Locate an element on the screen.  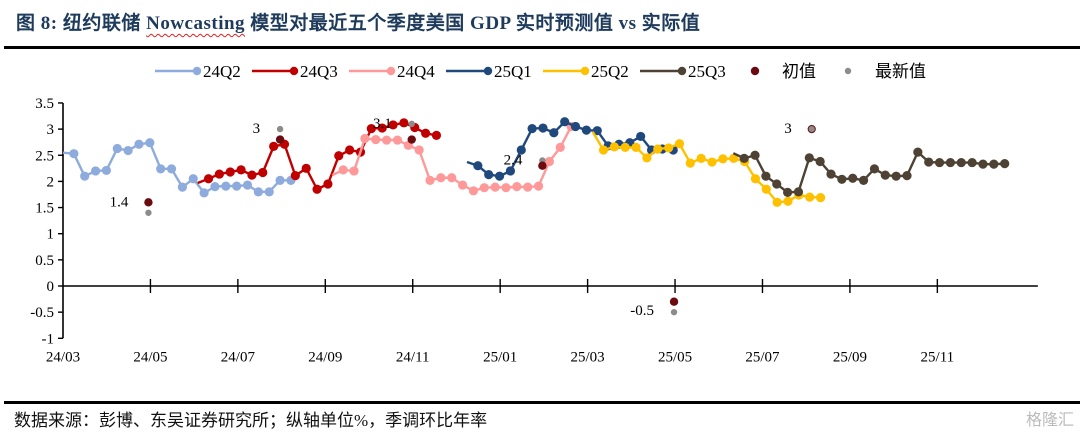
title-nowcasting: Nowcasting is located at coordinates (196, 23).